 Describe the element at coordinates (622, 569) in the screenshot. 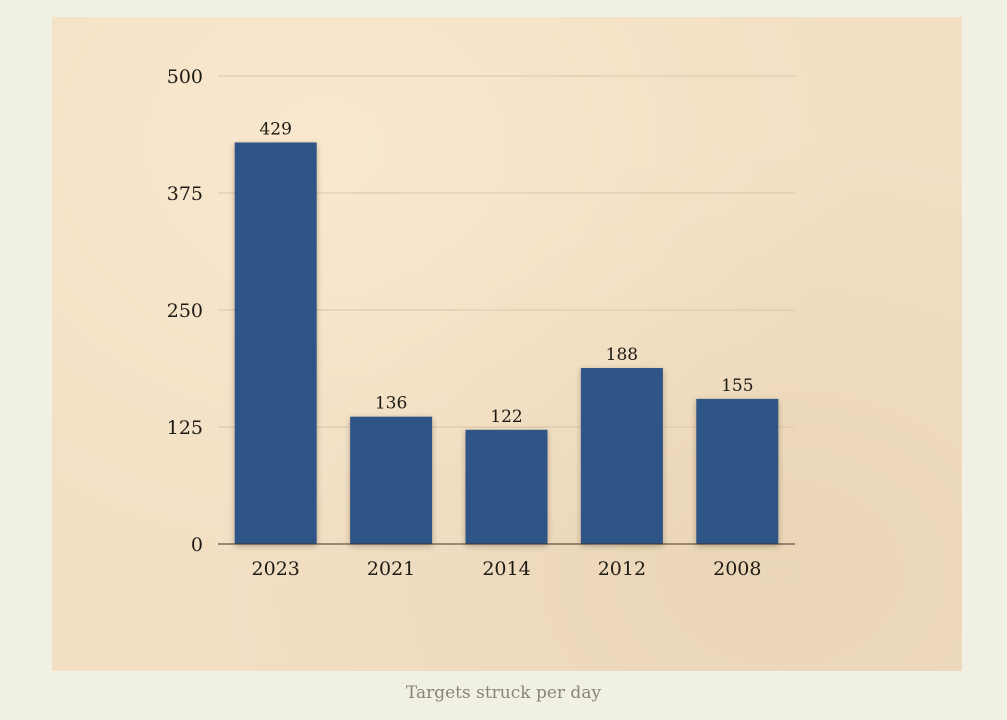

I see `x-tick-label: 2012` at that location.